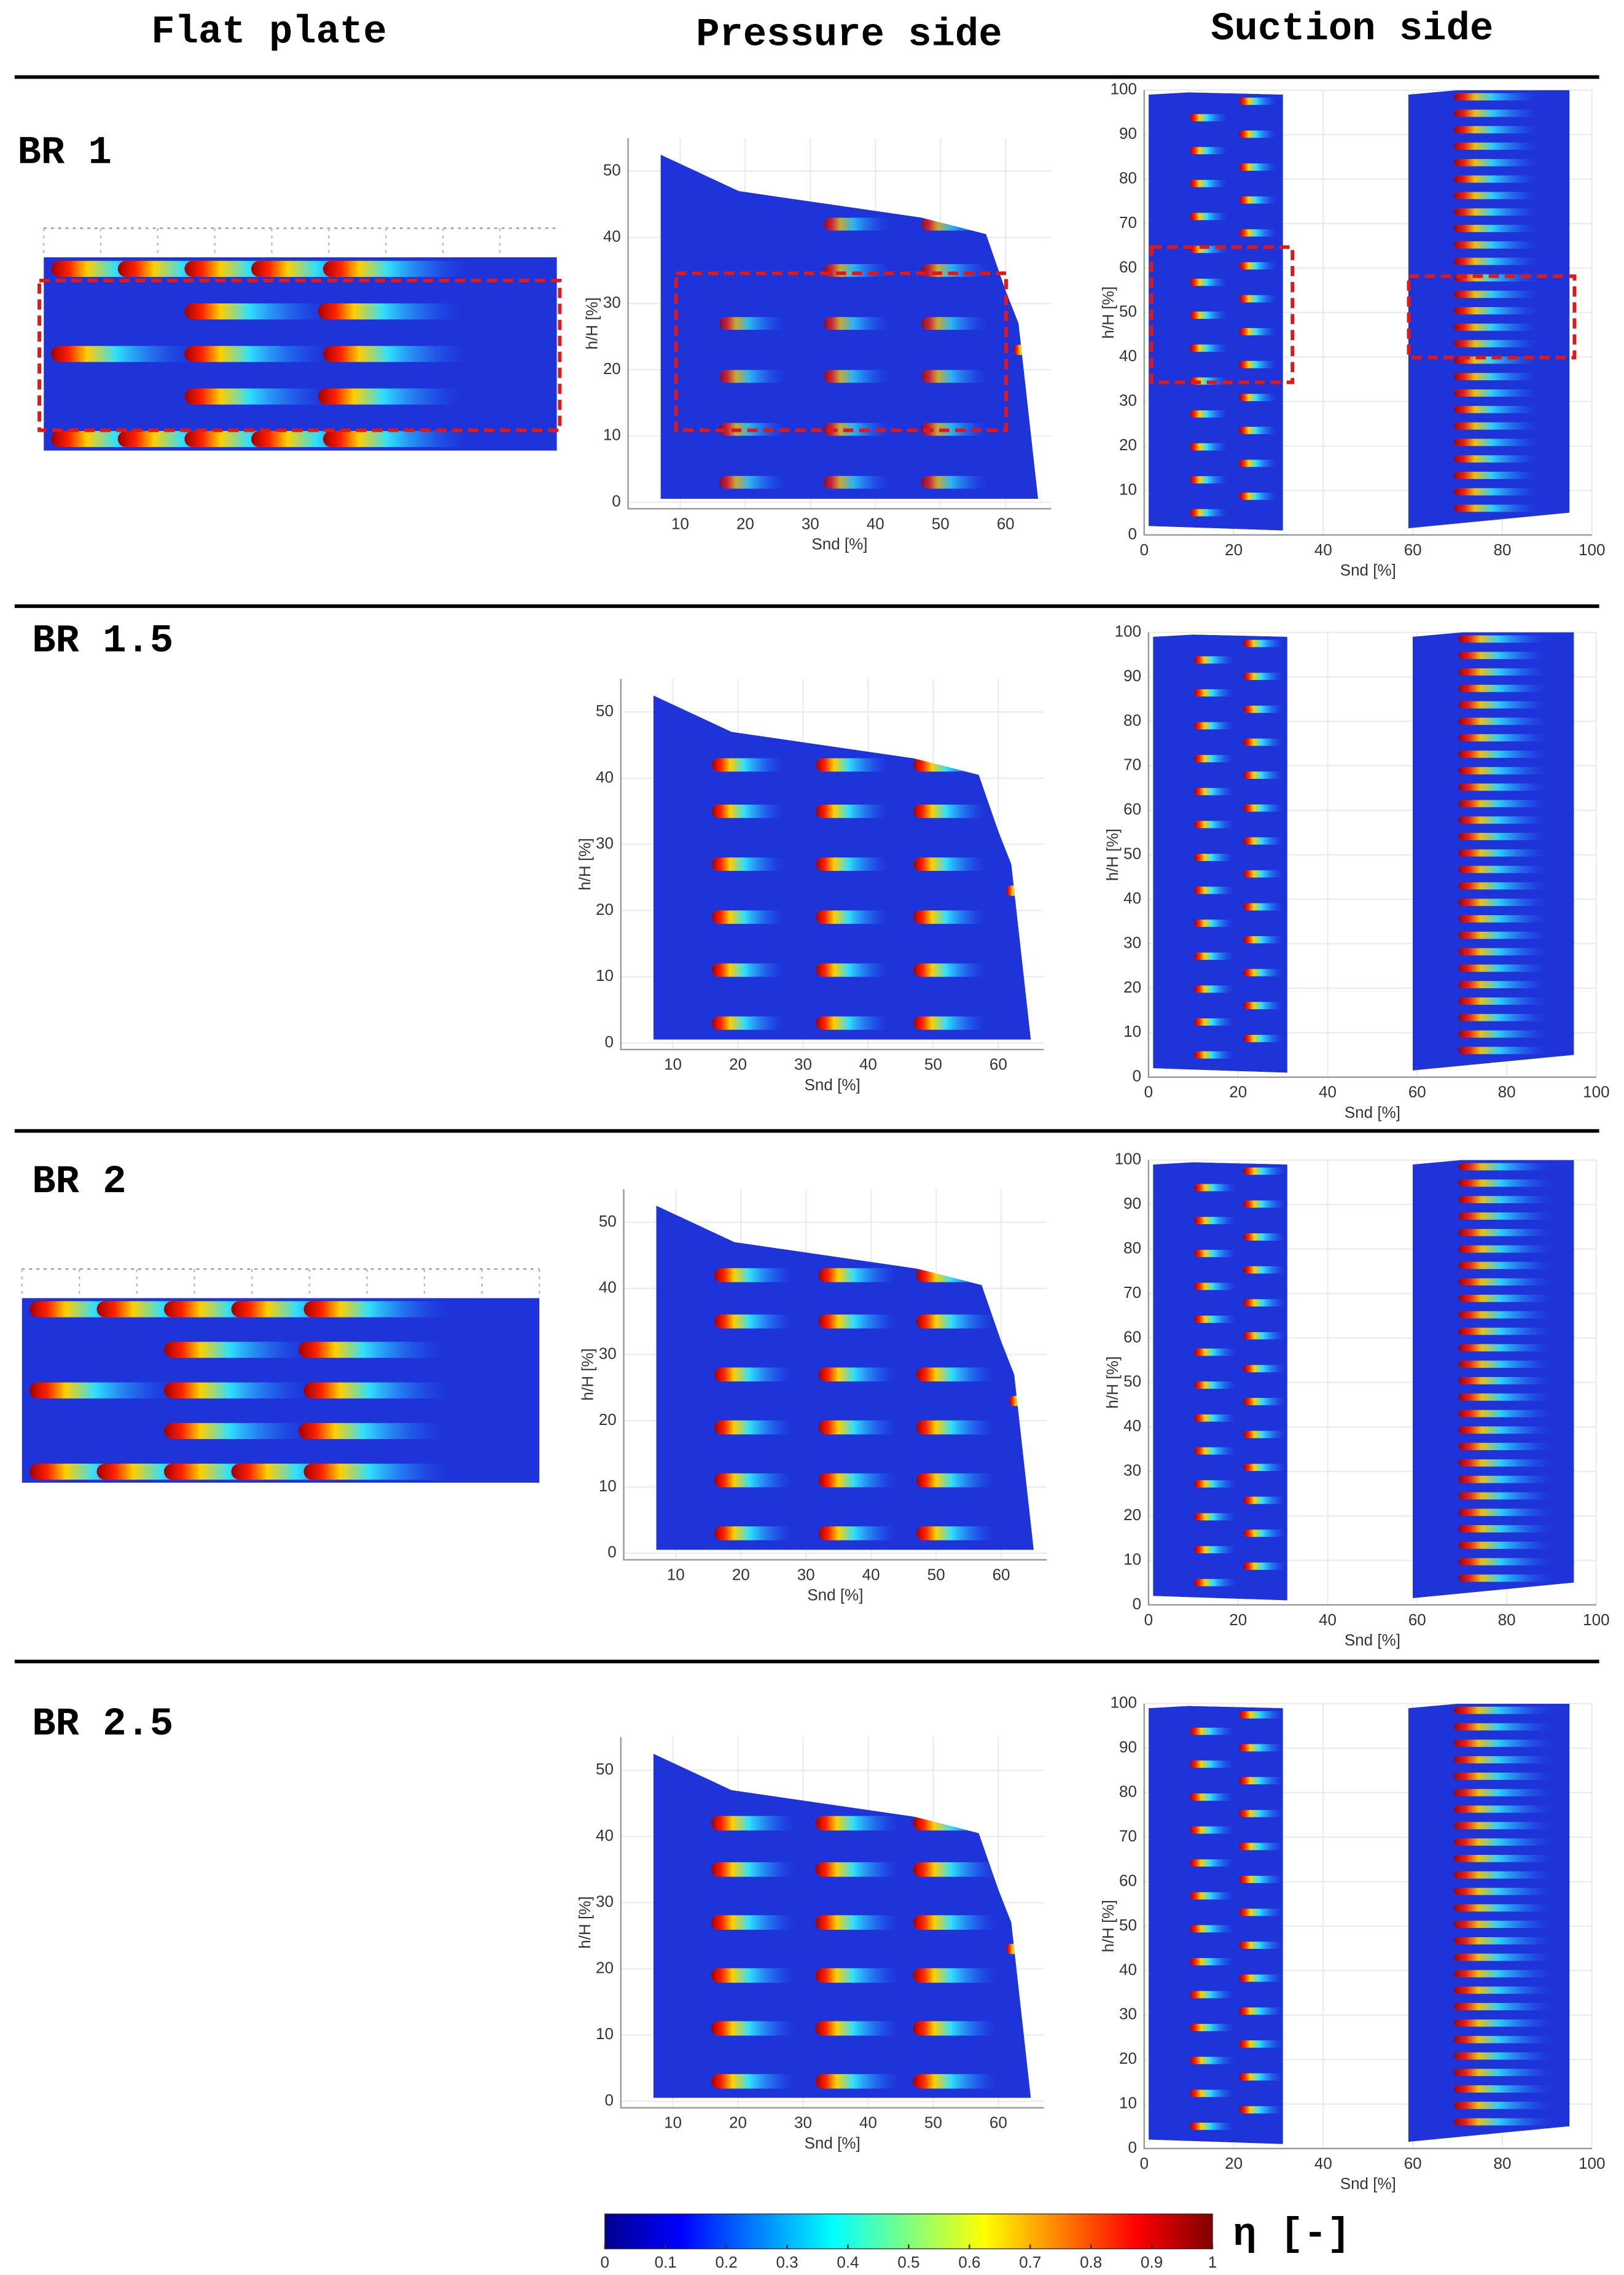  What do you see at coordinates (605, 711) in the screenshot?
I see `y-tick-label: 50` at bounding box center [605, 711].